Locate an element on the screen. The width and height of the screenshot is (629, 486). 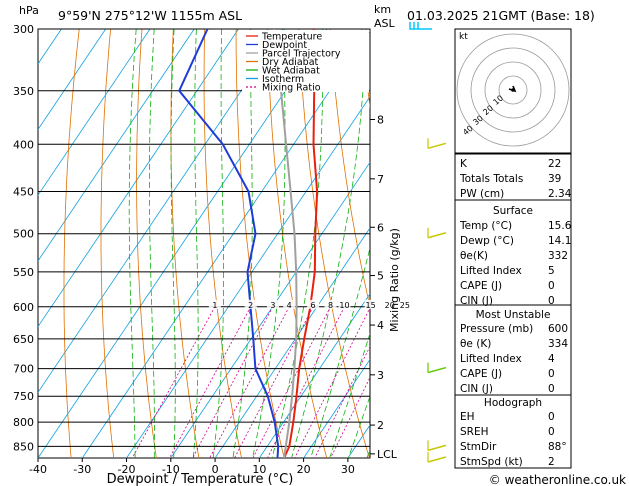
index-label: StmDir is located at coordinates (478, 447).